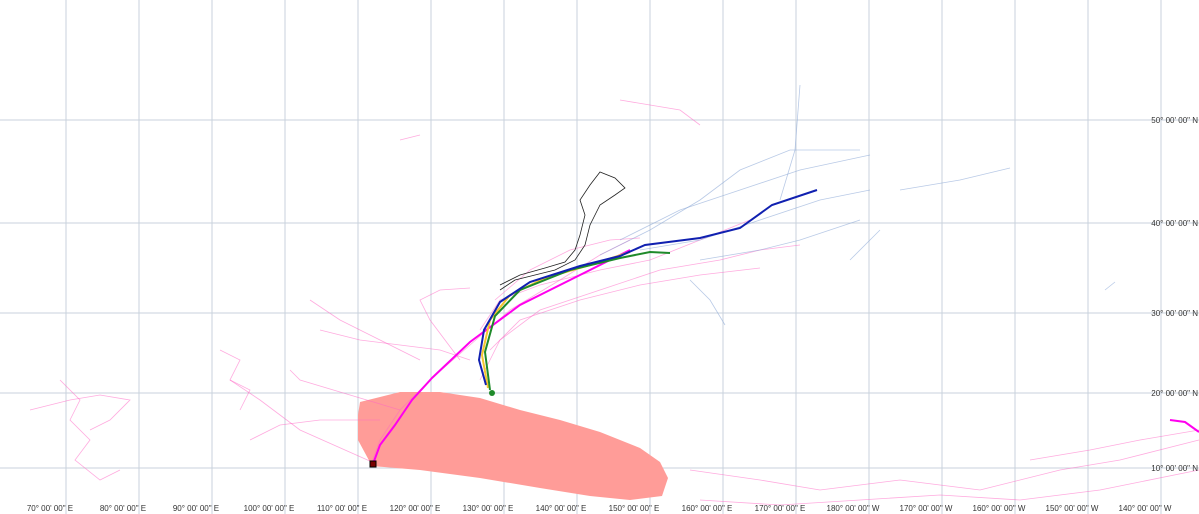 The width and height of the screenshot is (1199, 514). What do you see at coordinates (1174, 120) in the screenshot?
I see `latitude-label: 50° 00' 00" N` at bounding box center [1174, 120].